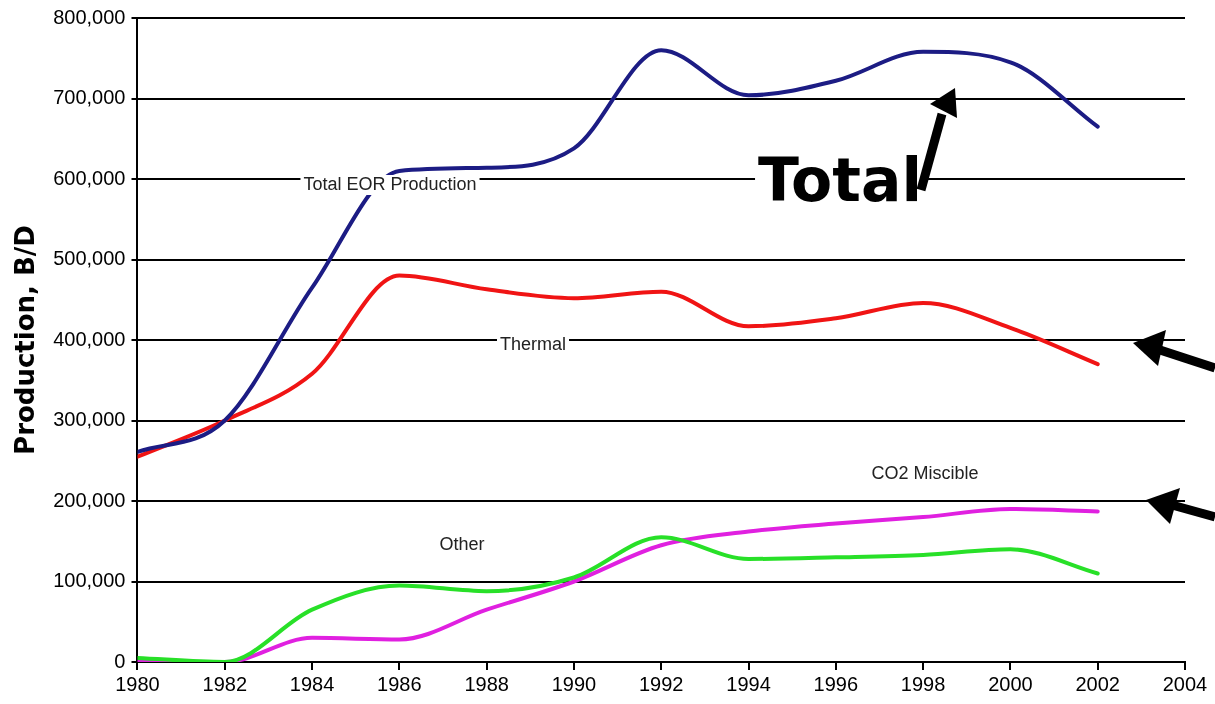 This screenshot has height=704, width=1215. What do you see at coordinates (89, 419) in the screenshot?
I see `y-tick-label: 300,000` at bounding box center [89, 419].